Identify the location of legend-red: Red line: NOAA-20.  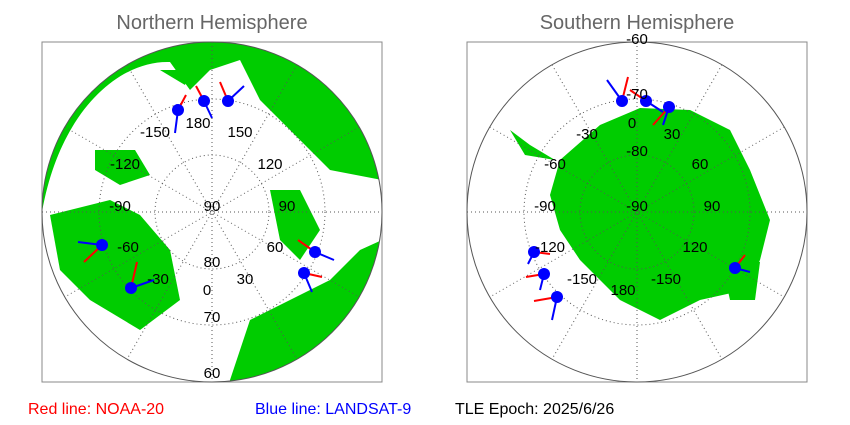
(96, 409).